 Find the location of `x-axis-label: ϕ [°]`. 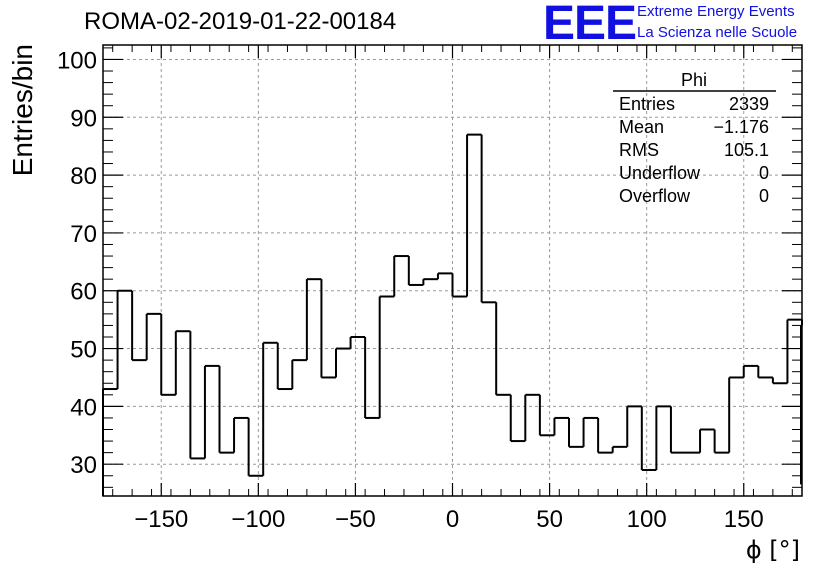

x-axis-label: ϕ [°] is located at coordinates (773, 550).